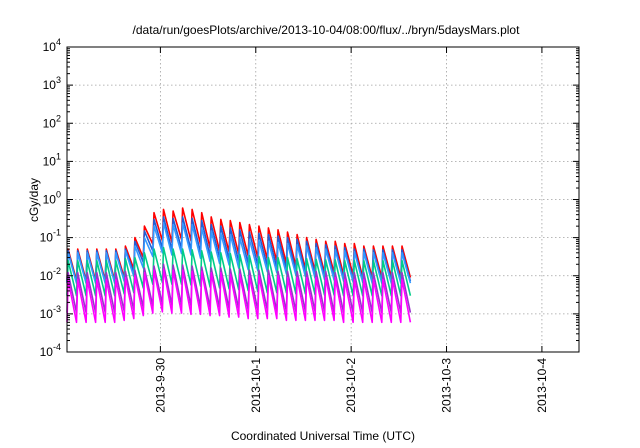  I want to click on x-axis-label: Coordinated Universal Time (UTC), so click(323, 436).